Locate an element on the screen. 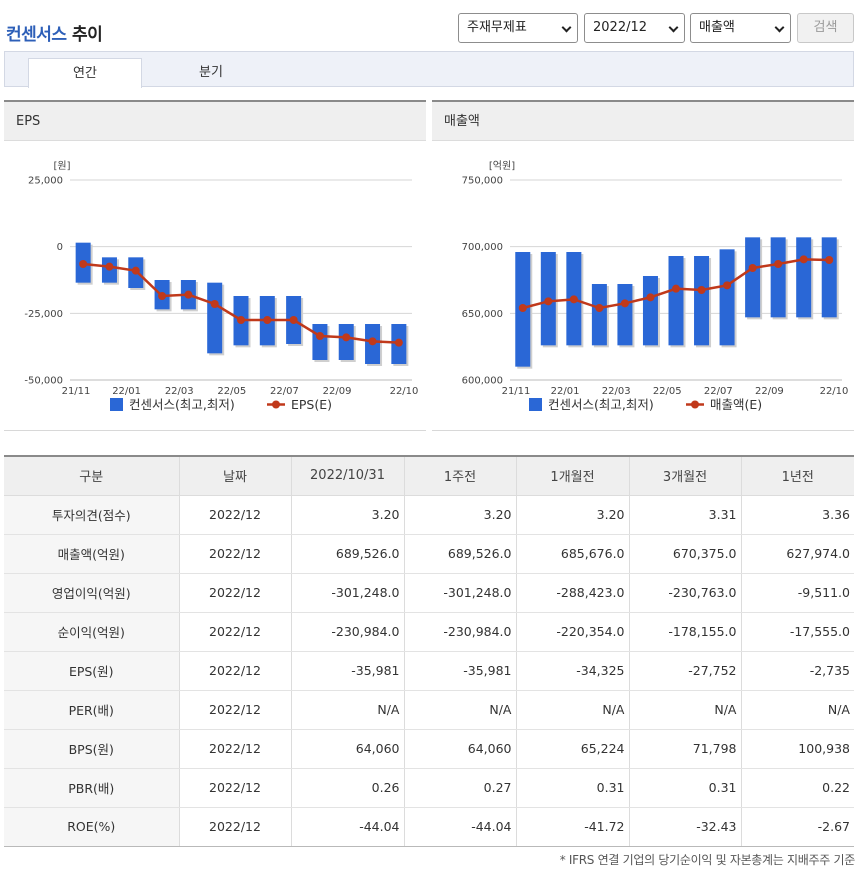 The height and width of the screenshot is (896, 861). table-cell: 0.26 is located at coordinates (347, 788).